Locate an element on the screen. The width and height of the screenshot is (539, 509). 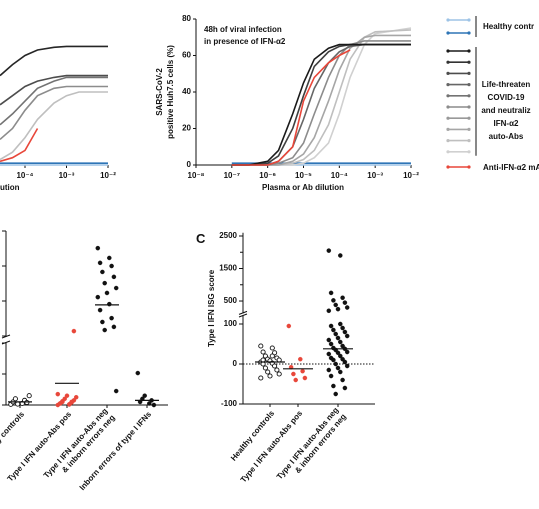
x-tick-label: 10⁻⁴ is located at coordinates (24, 175).